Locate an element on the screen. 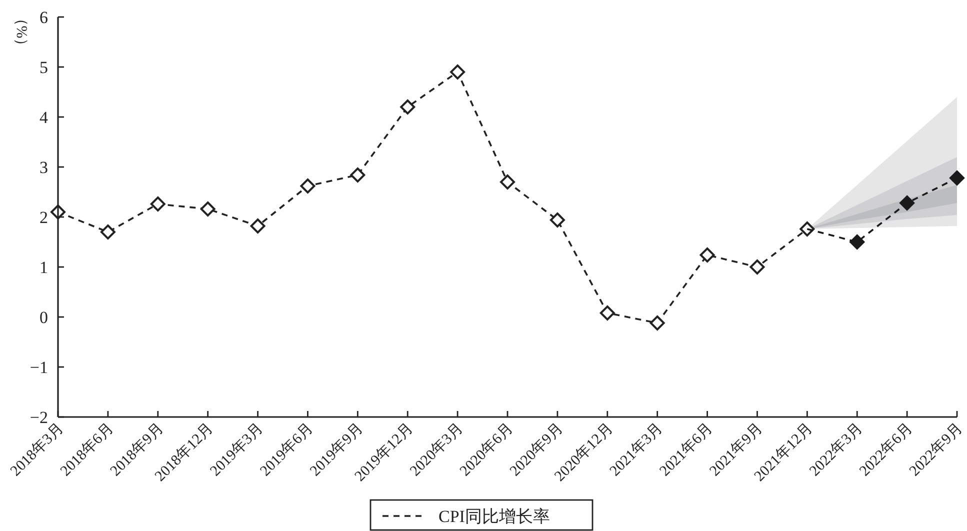 The image size is (967, 531). legend-label: CPI同比增长率 is located at coordinates (494, 516).